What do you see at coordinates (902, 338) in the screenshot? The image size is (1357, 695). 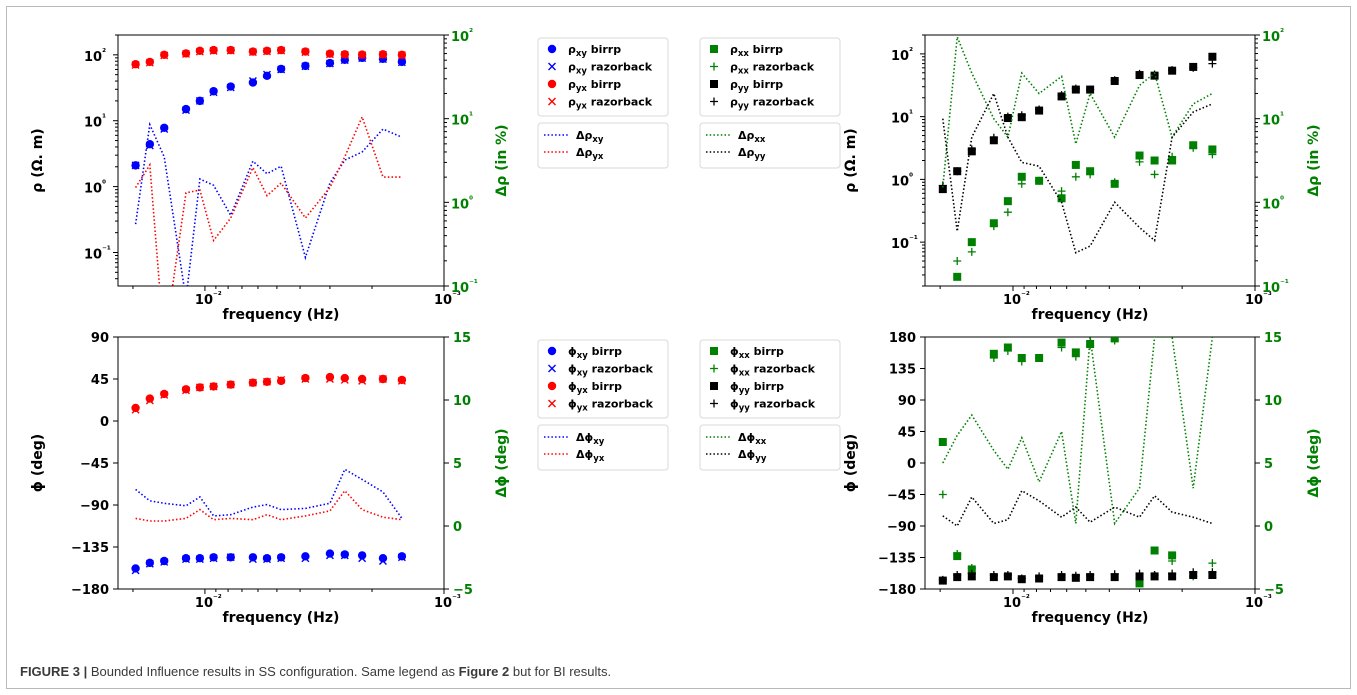 I see `y-tick-label: 180` at bounding box center [902, 338].